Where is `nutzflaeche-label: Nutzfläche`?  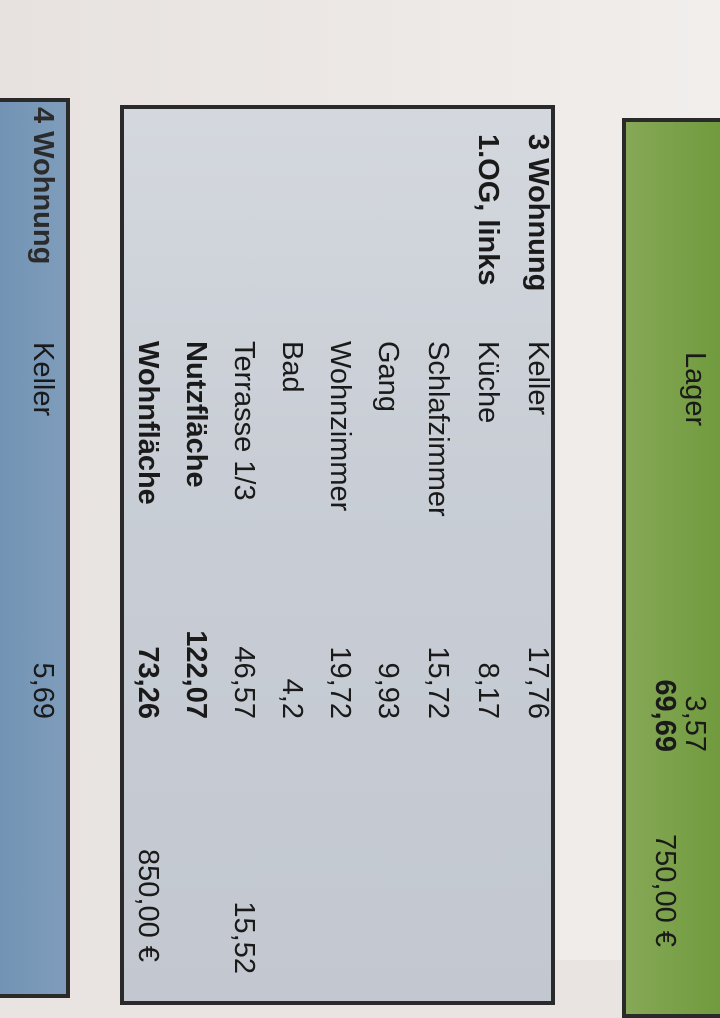
nutzflaeche-label: Nutzfläche is located at coordinates (196, 414).